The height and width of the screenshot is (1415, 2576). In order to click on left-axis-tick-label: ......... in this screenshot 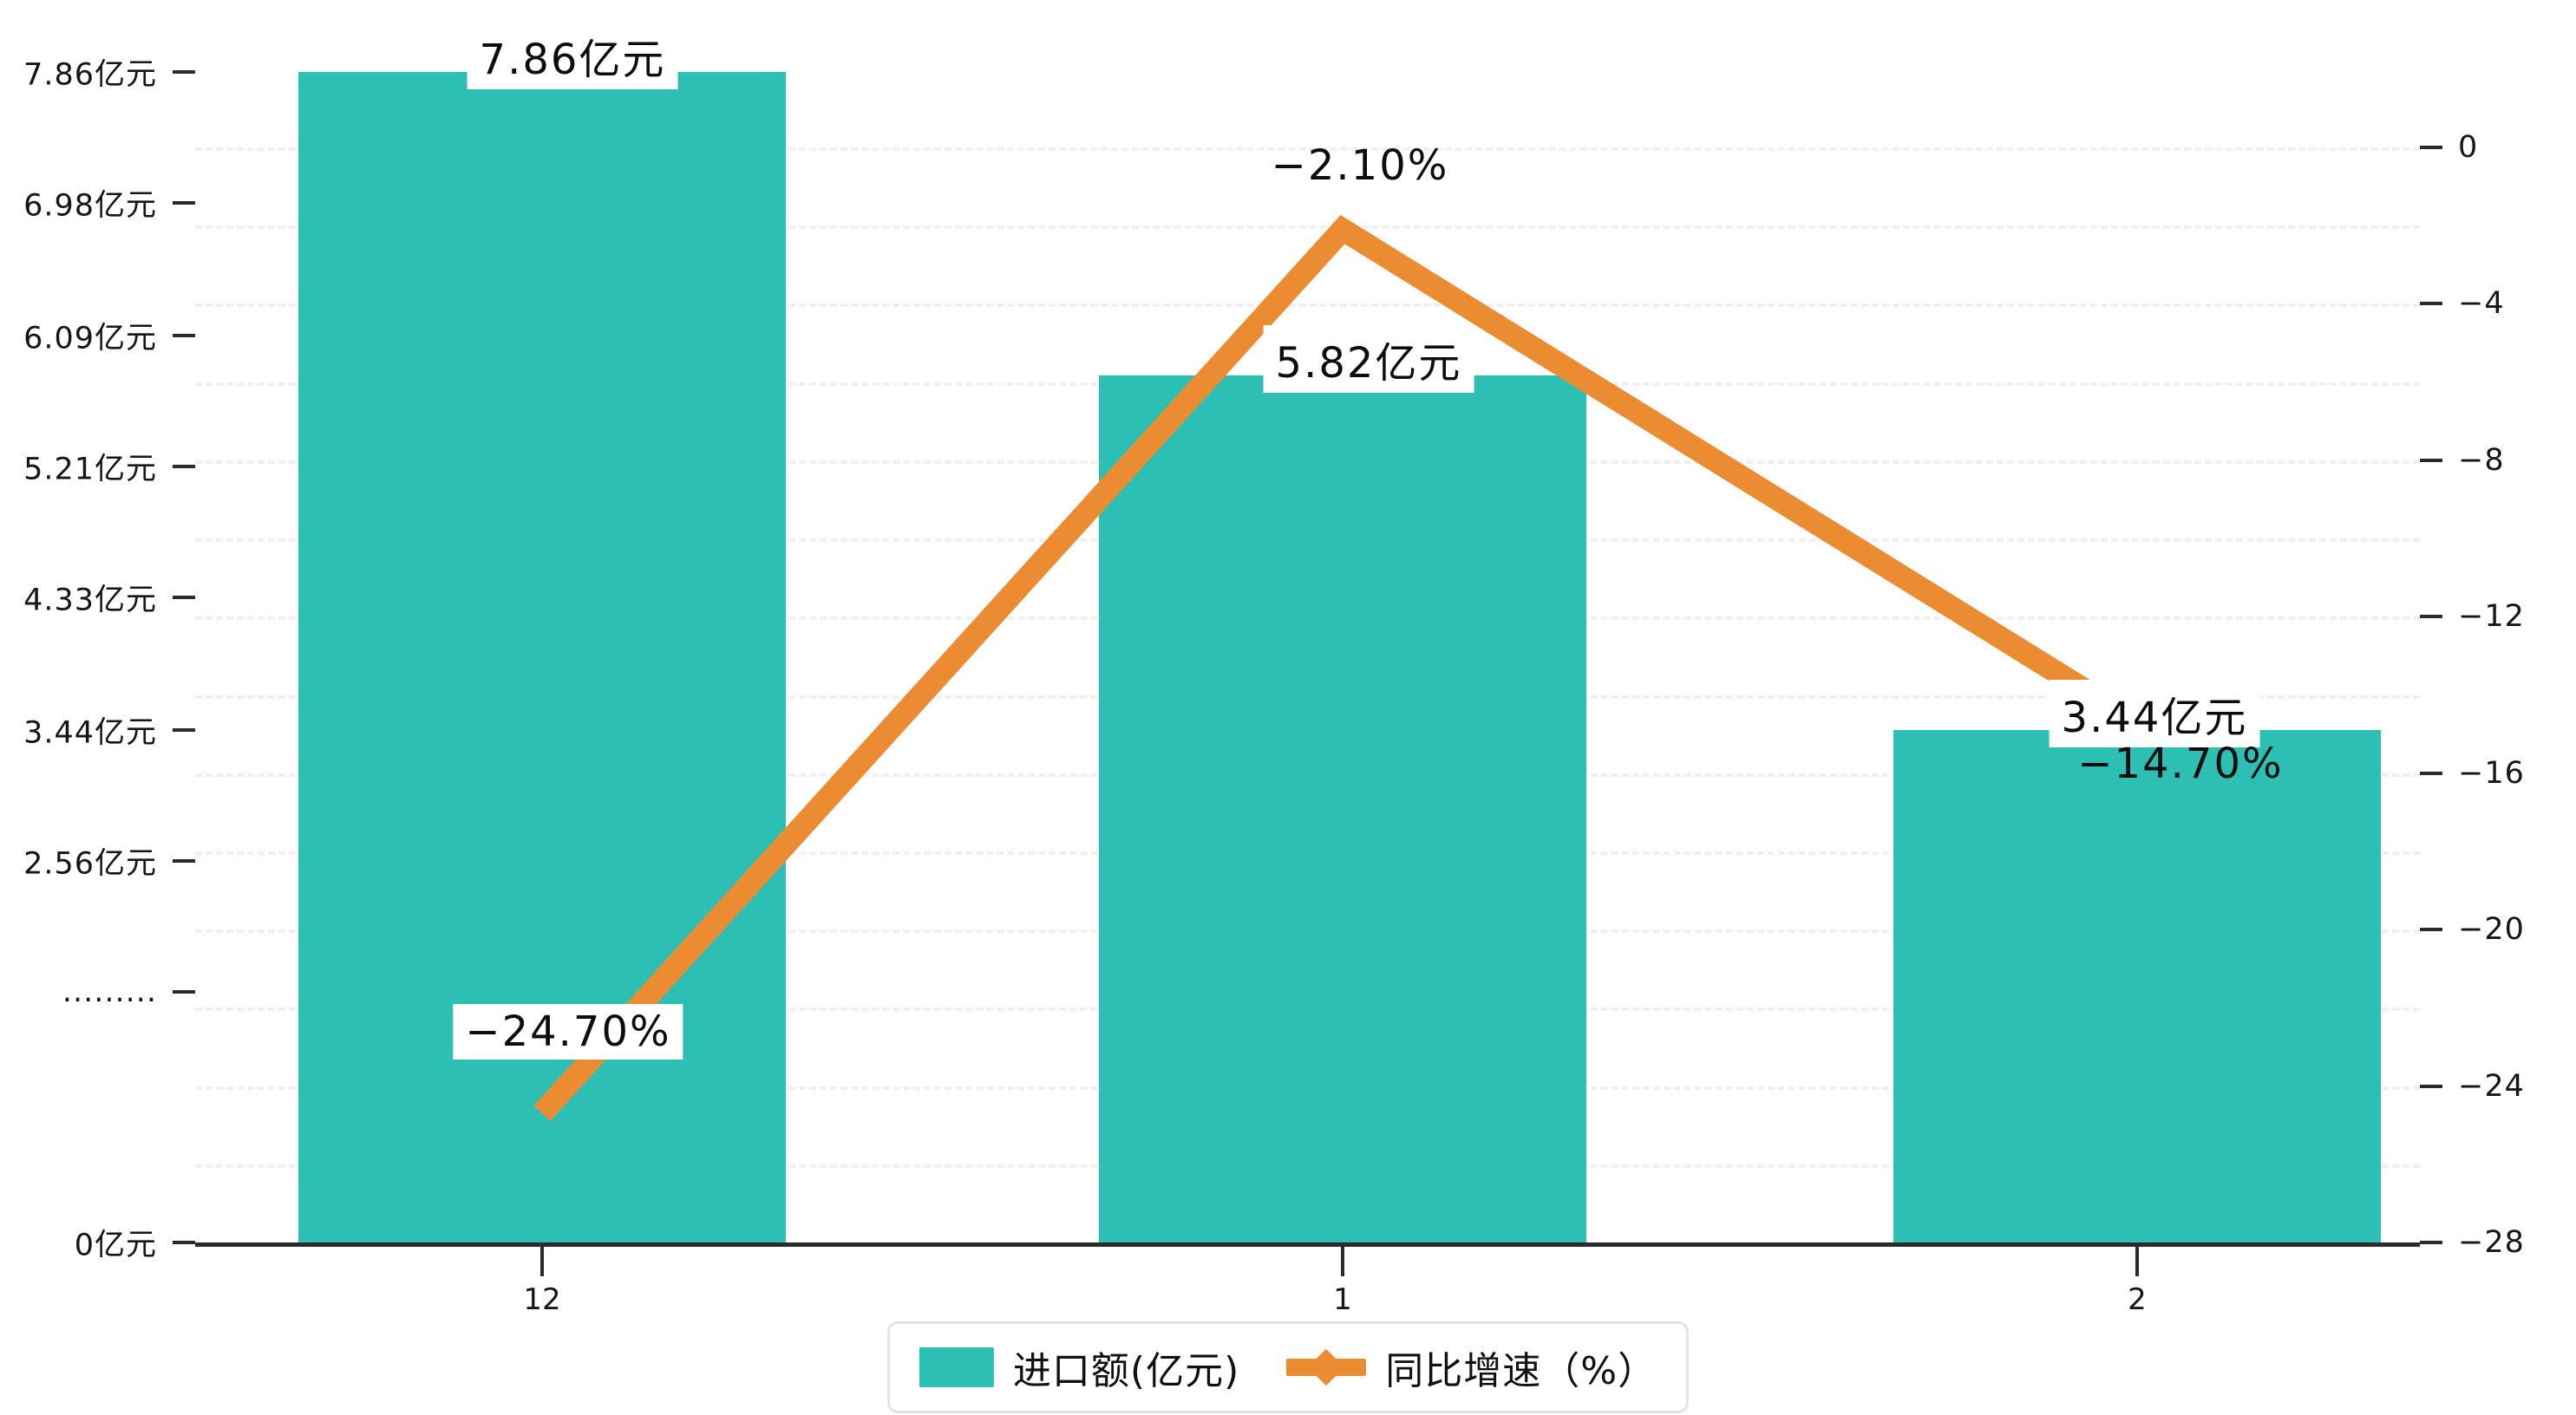, I will do `click(109, 992)`.